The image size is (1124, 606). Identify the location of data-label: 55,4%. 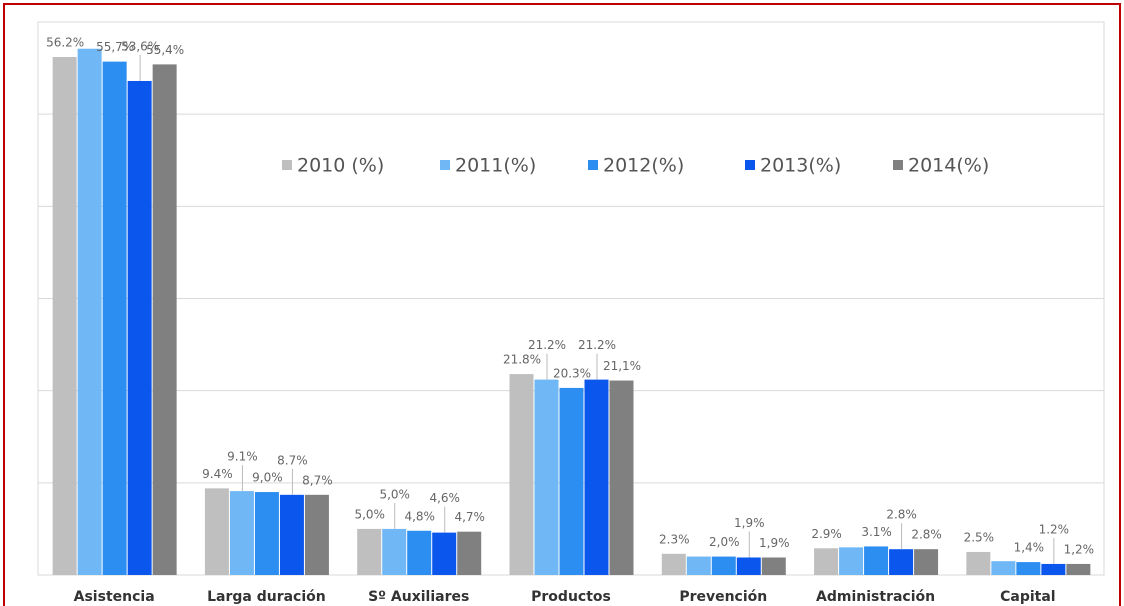
(165, 50).